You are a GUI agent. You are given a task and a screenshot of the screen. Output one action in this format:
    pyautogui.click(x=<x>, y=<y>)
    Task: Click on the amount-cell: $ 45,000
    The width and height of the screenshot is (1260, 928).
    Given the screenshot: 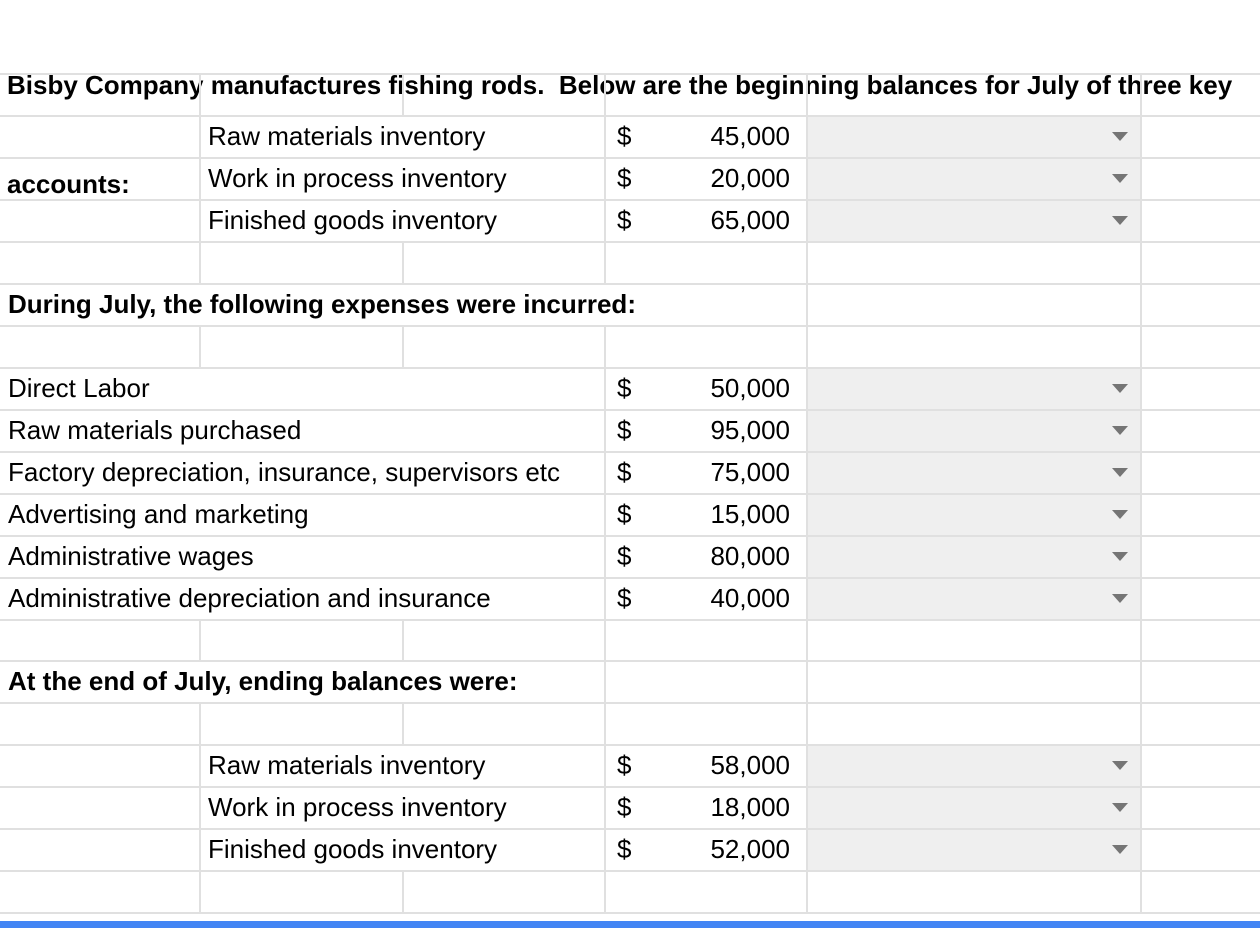 What is the action you would take?
    pyautogui.click(x=697, y=136)
    